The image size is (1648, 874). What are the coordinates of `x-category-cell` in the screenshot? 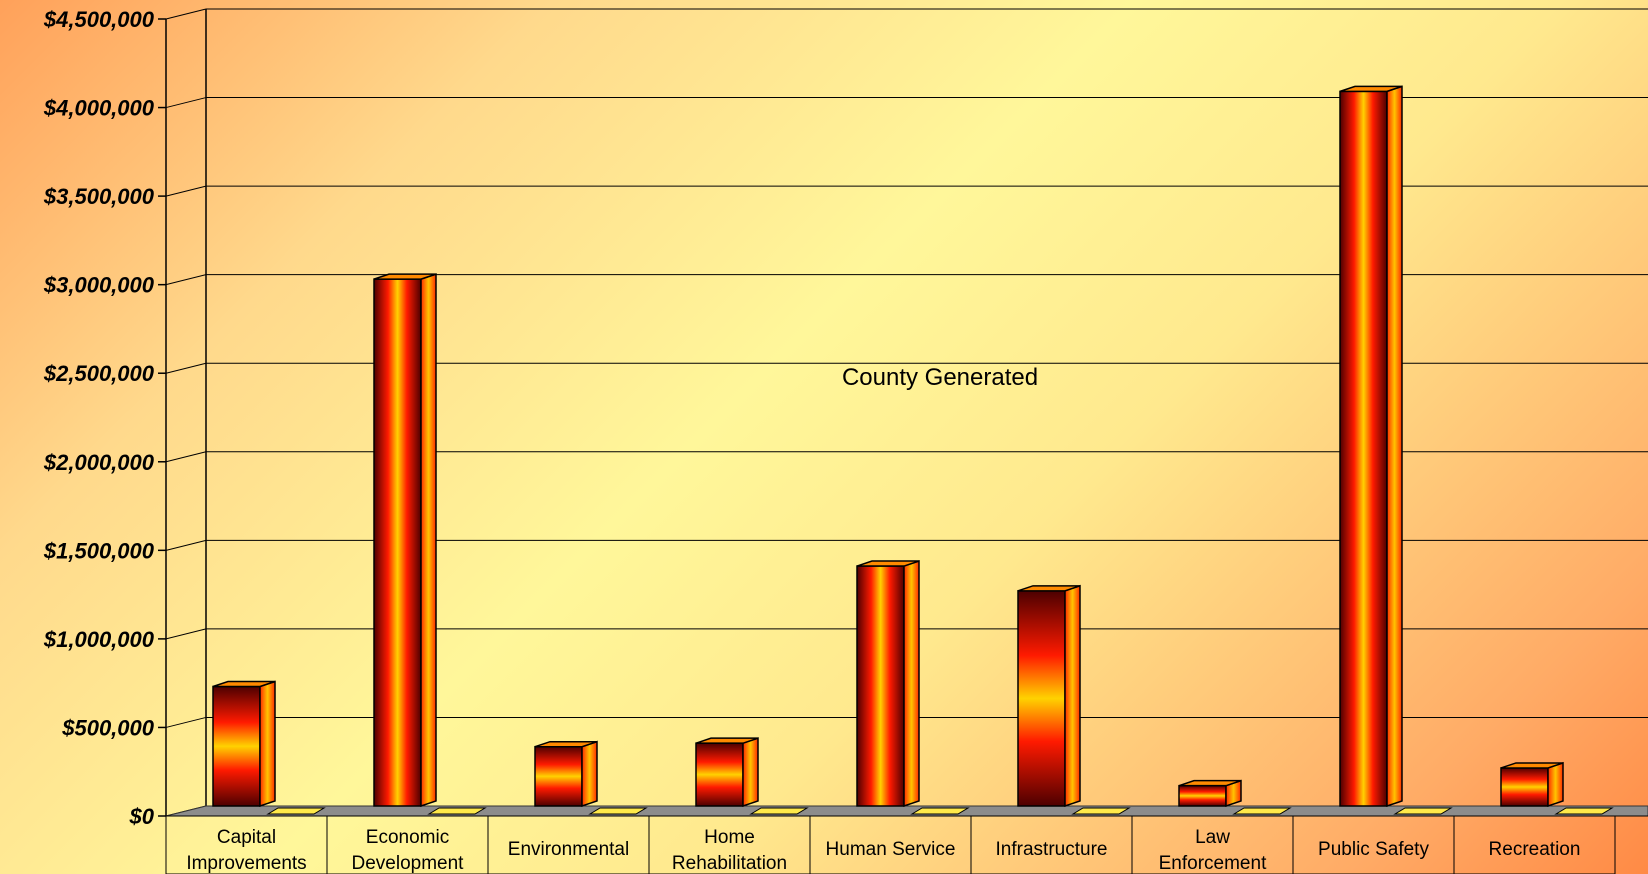 It's located at (1534, 844).